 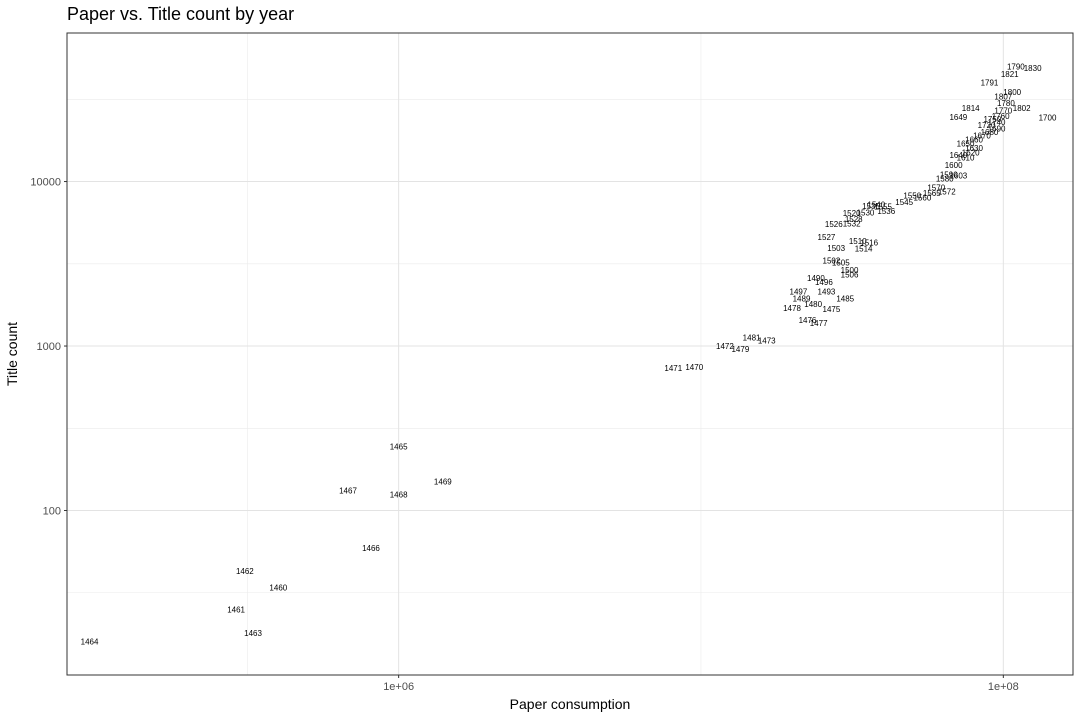 What do you see at coordinates (1010, 74) in the screenshot?
I see `data-point-label: 1821` at bounding box center [1010, 74].